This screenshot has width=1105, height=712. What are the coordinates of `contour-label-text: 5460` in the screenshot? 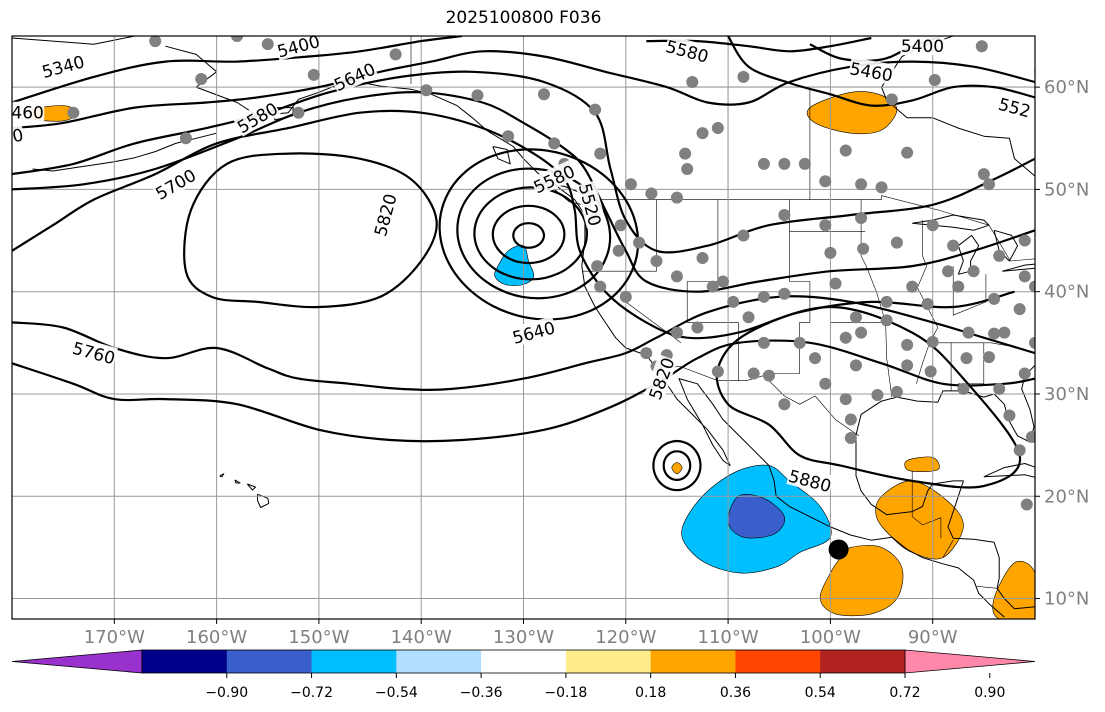 It's located at (22, 114).